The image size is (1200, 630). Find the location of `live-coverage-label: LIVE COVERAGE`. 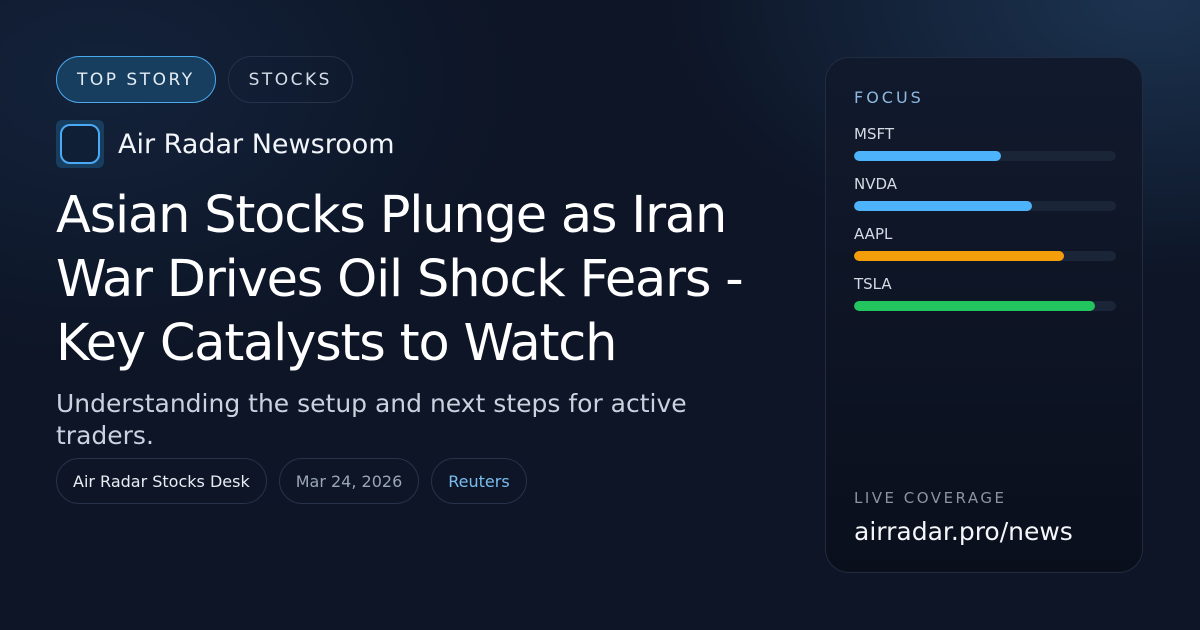

live-coverage-label: LIVE COVERAGE is located at coordinates (930, 498).